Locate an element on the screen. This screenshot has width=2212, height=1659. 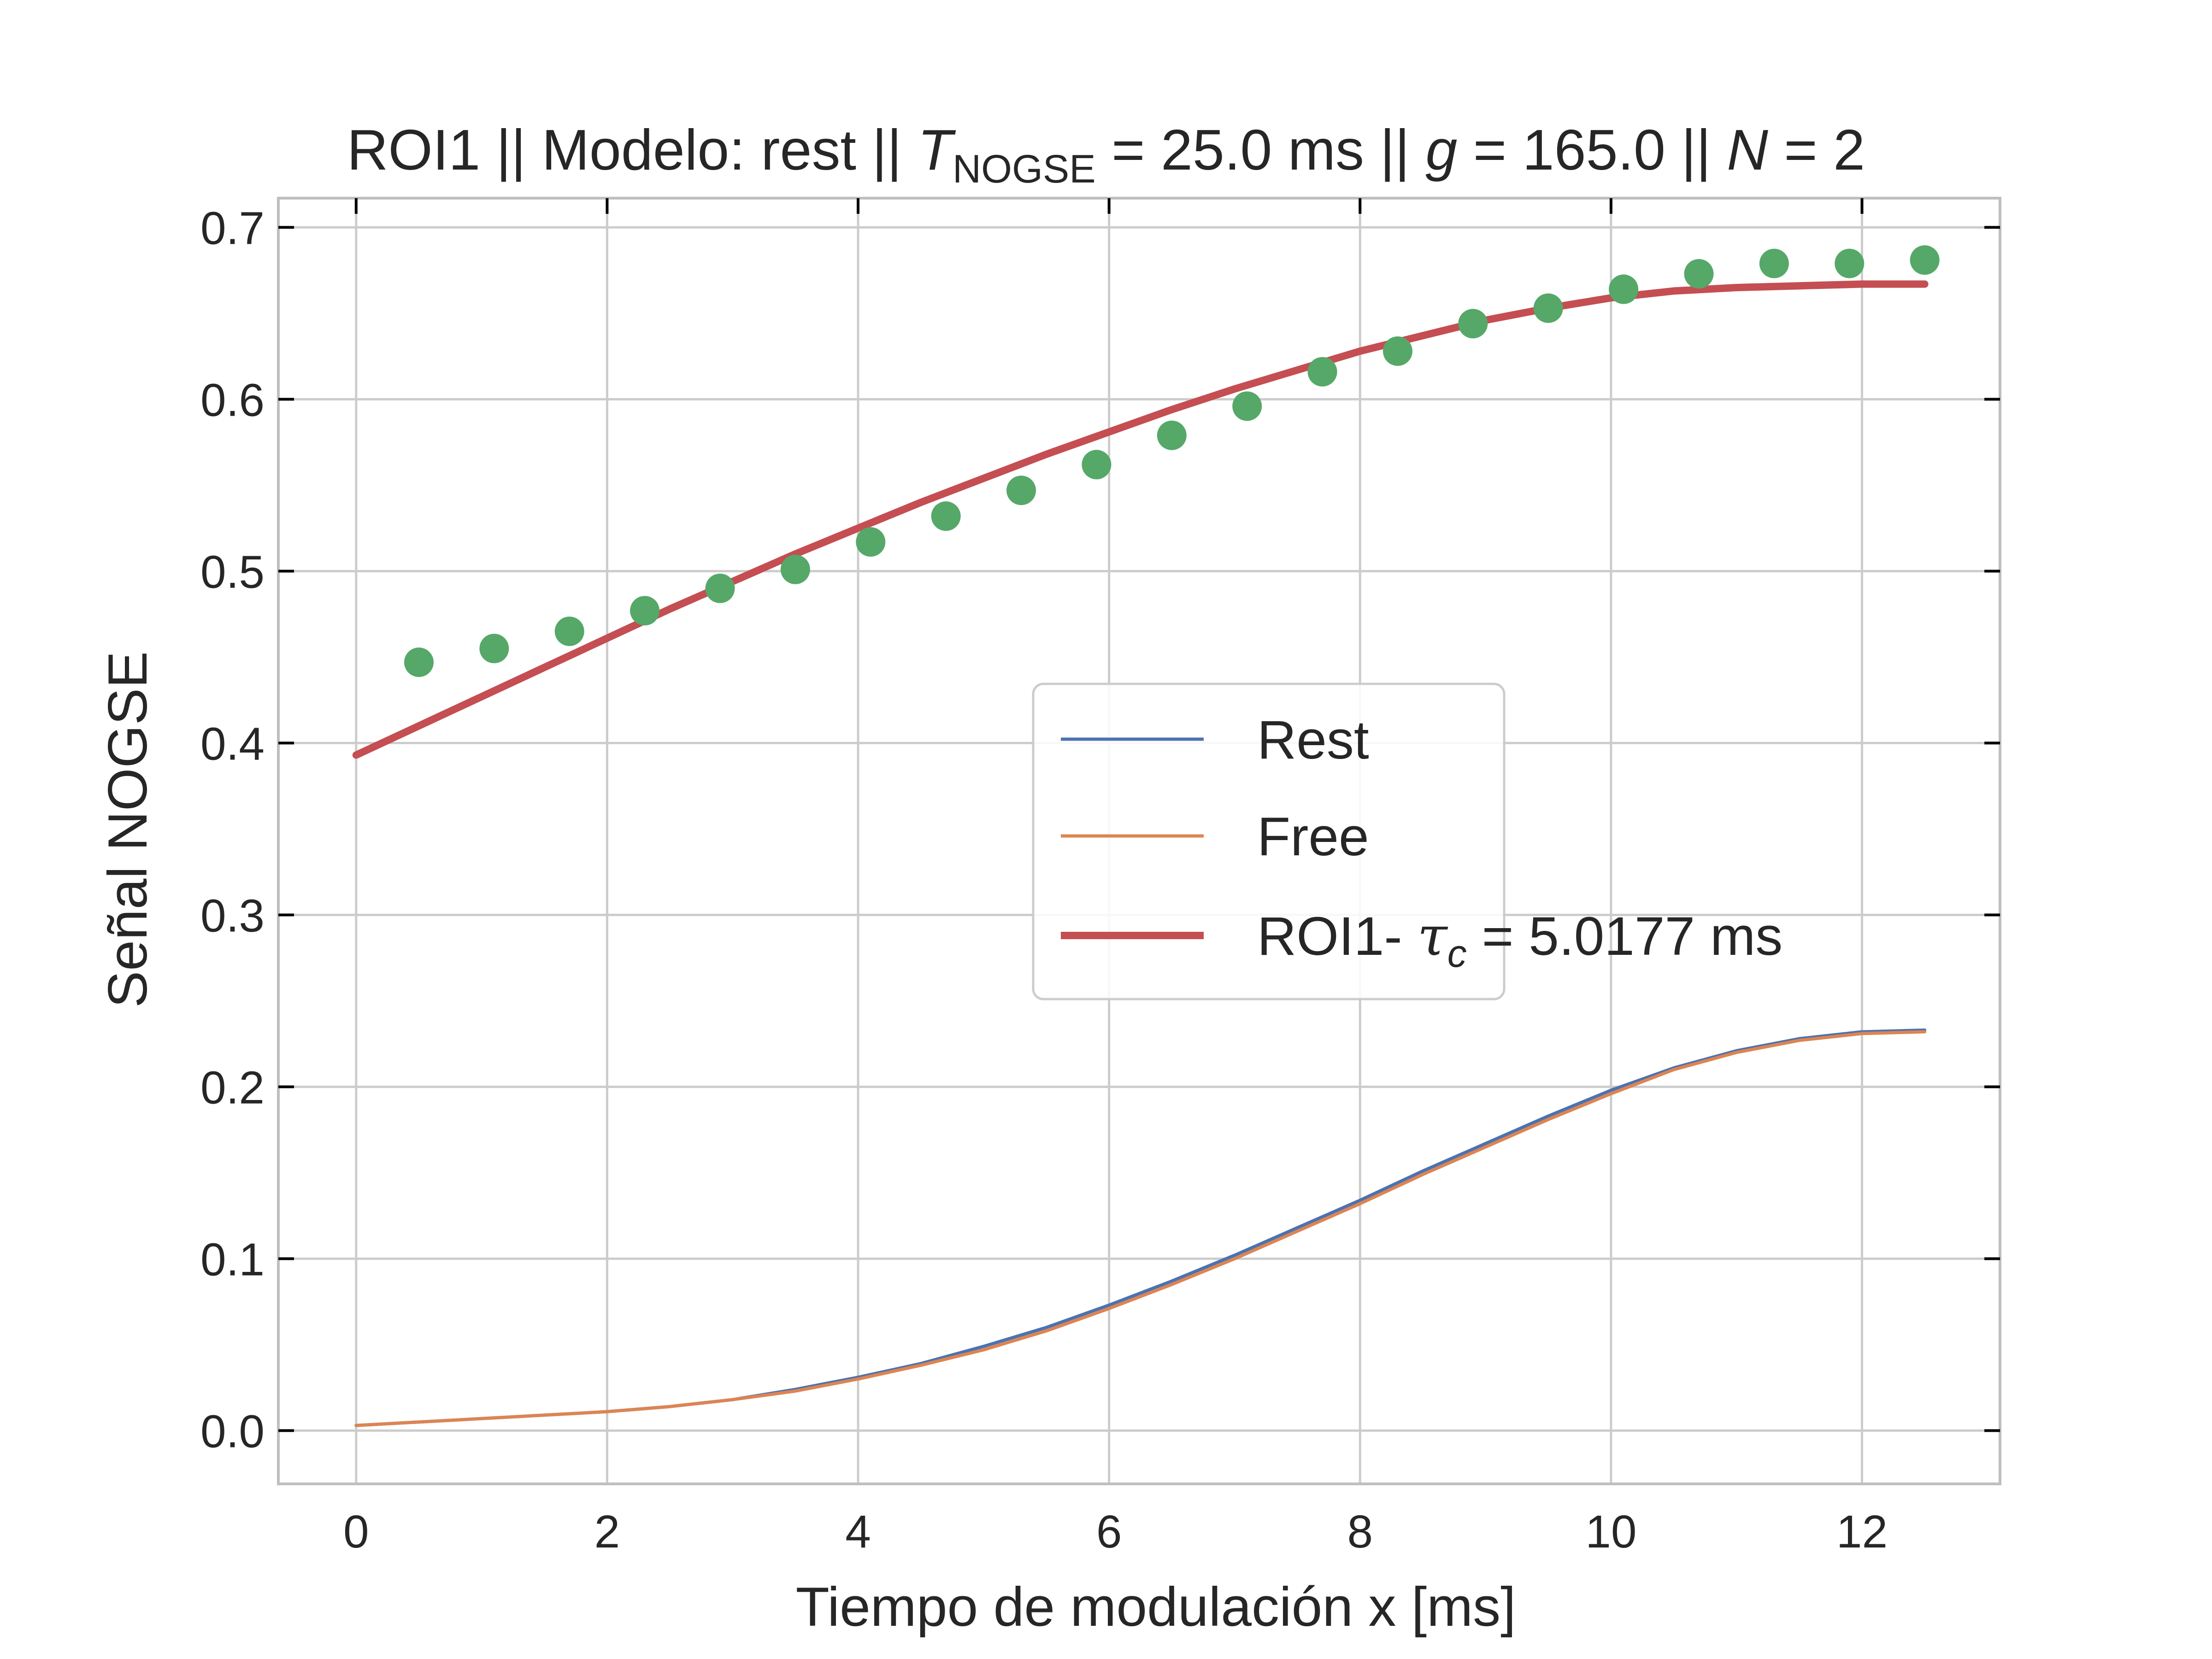
title-t-value: = 25.0 ms || is located at coordinates (1261, 150).